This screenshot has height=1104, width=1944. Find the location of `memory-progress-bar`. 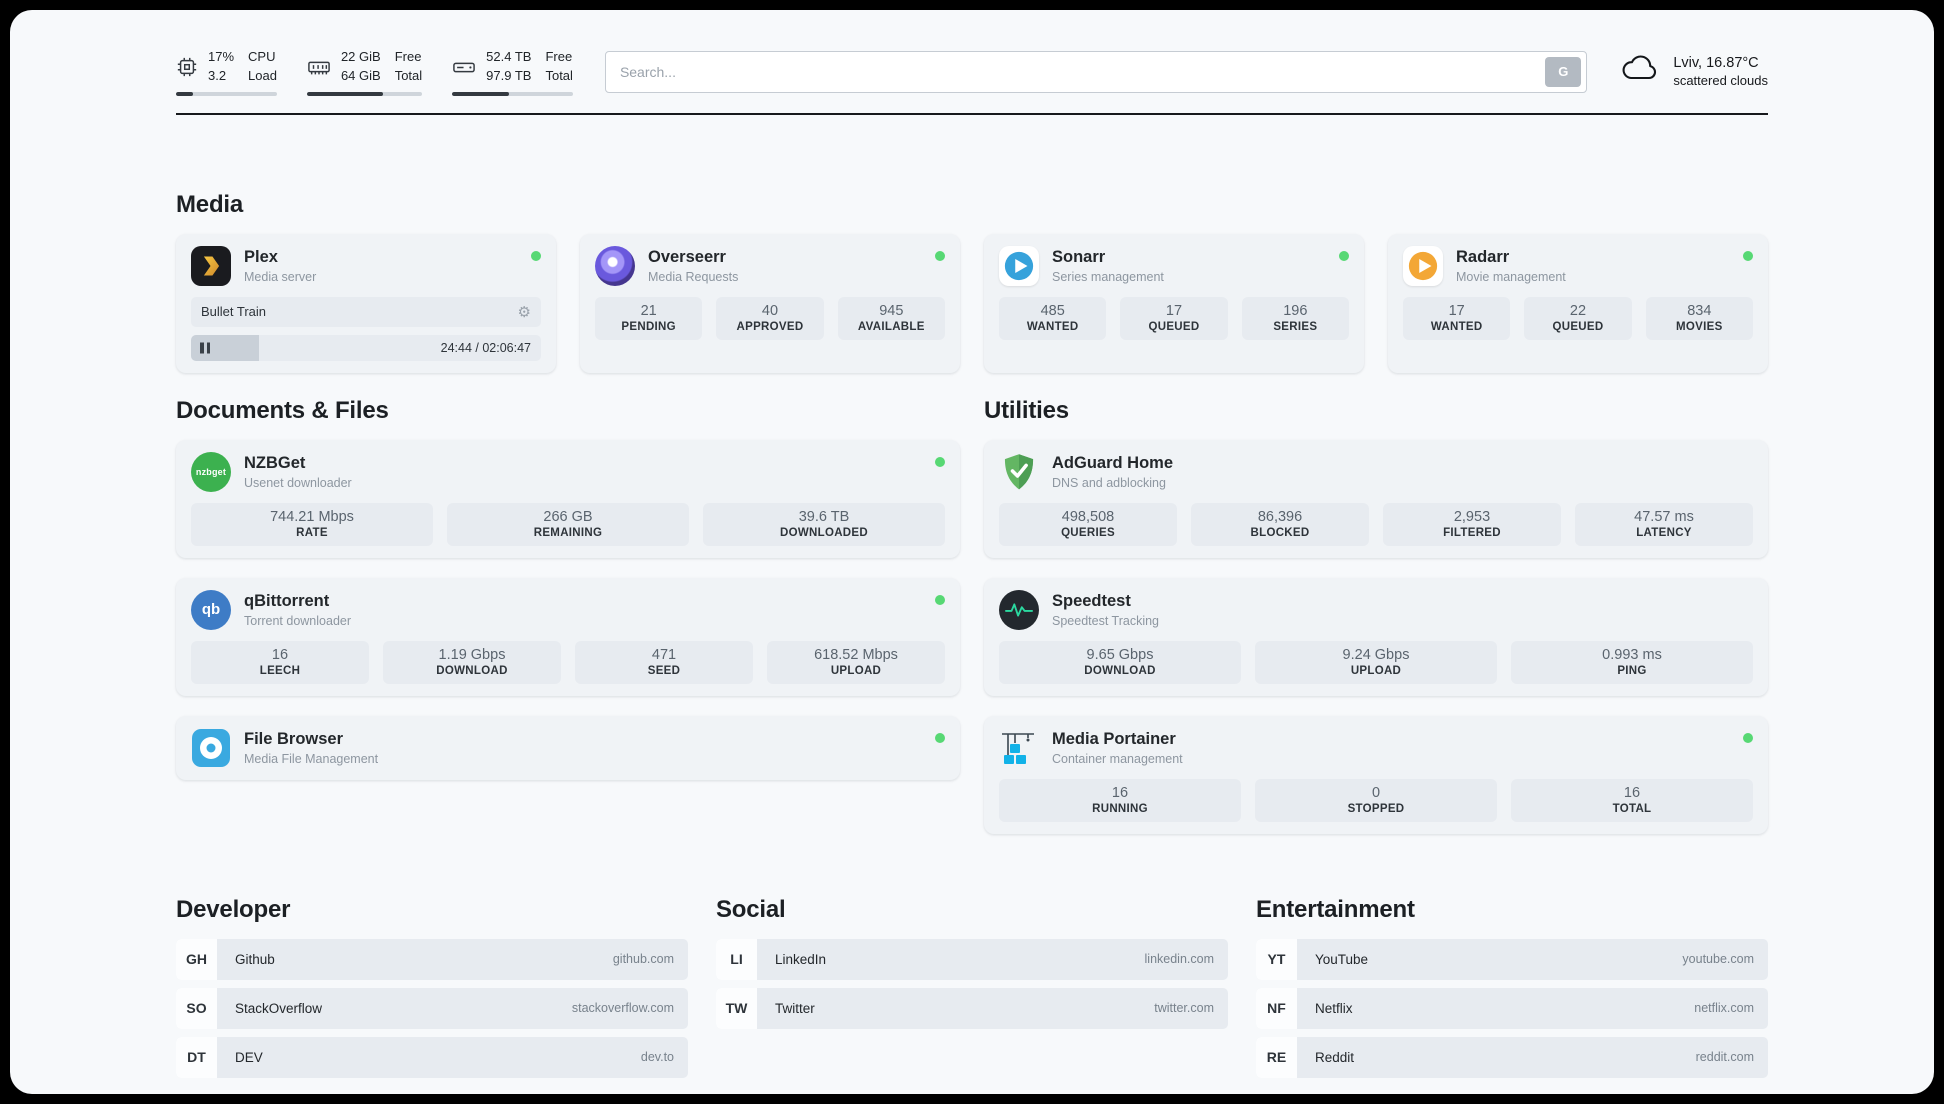

memory-progress-bar is located at coordinates (364, 93).